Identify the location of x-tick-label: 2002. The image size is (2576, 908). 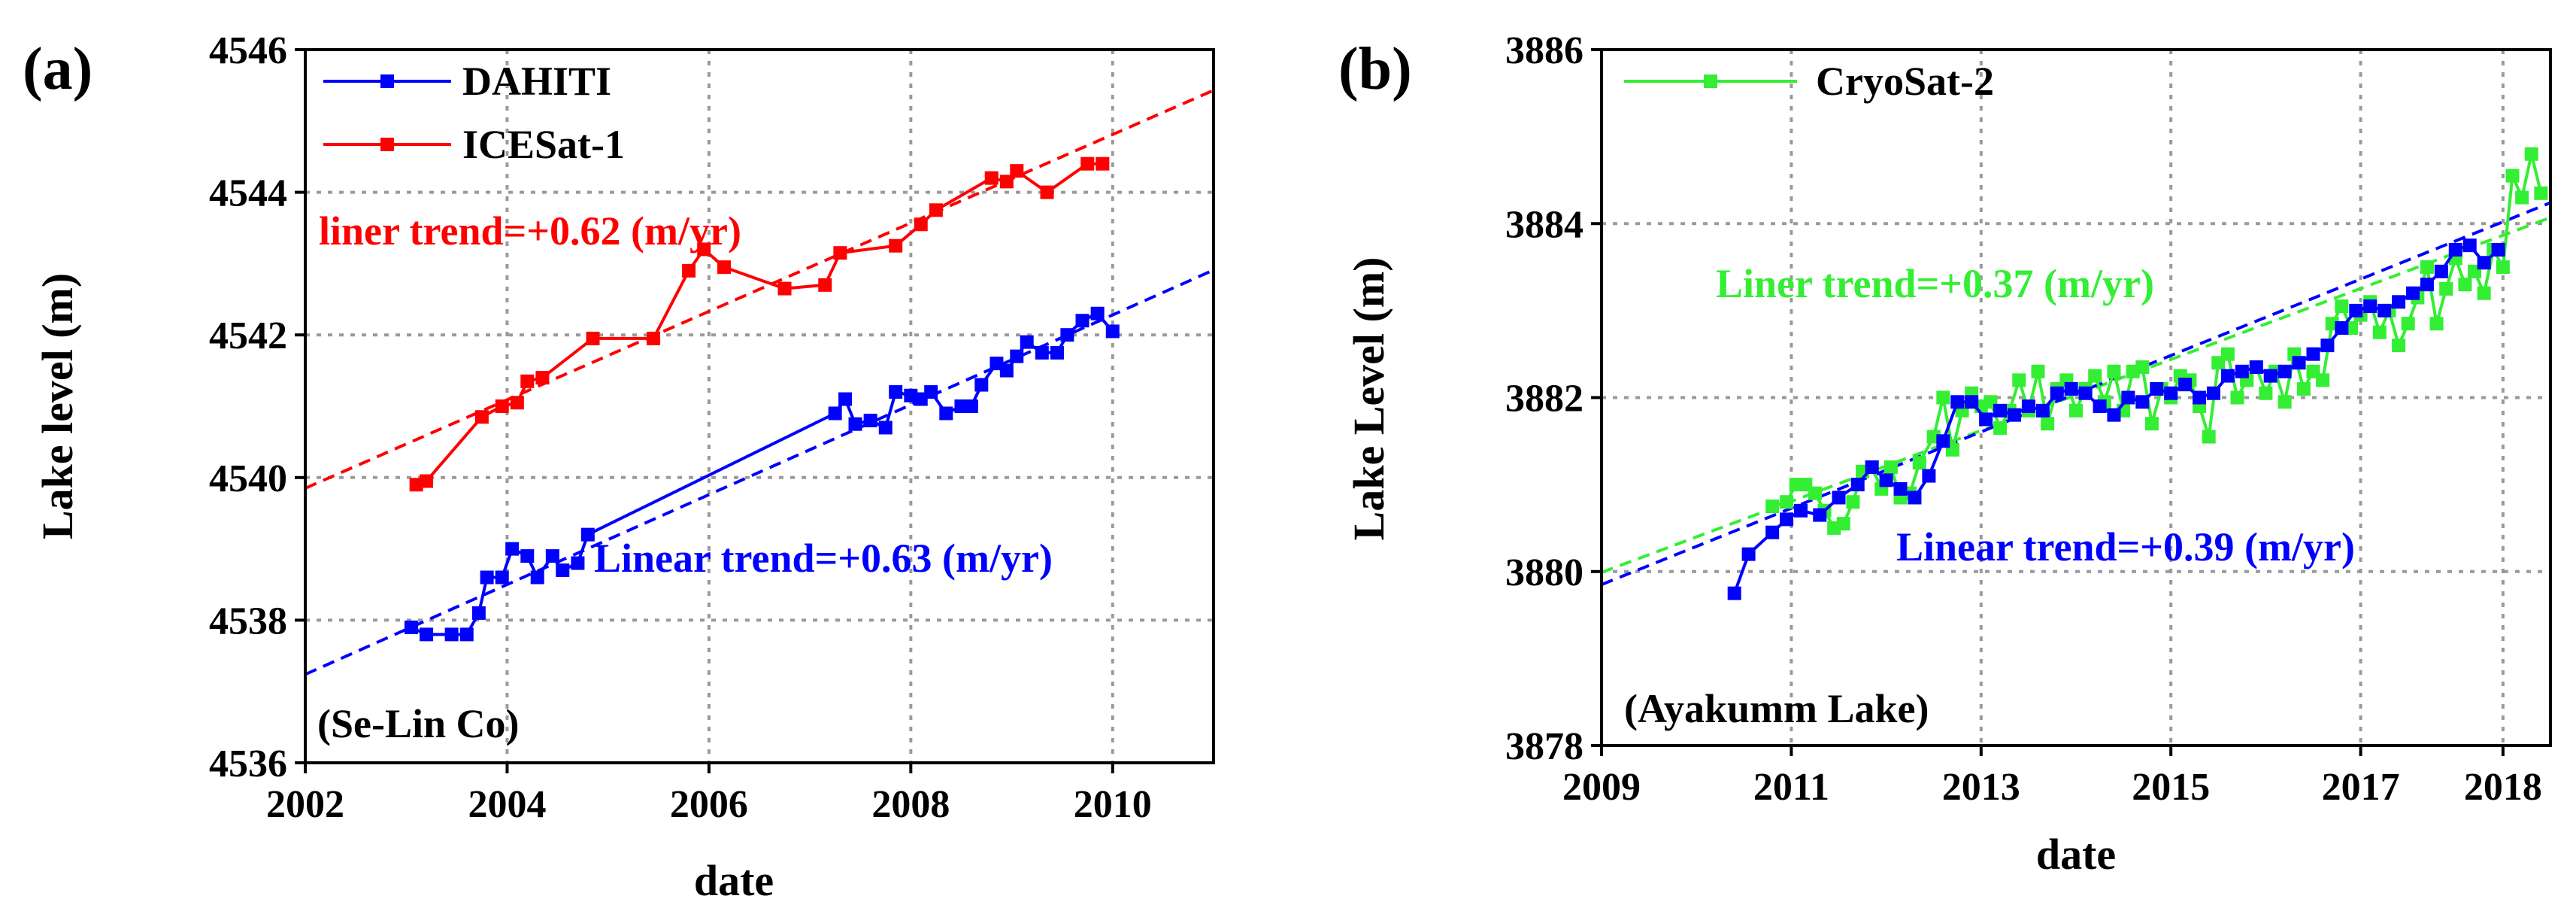
(305, 804).